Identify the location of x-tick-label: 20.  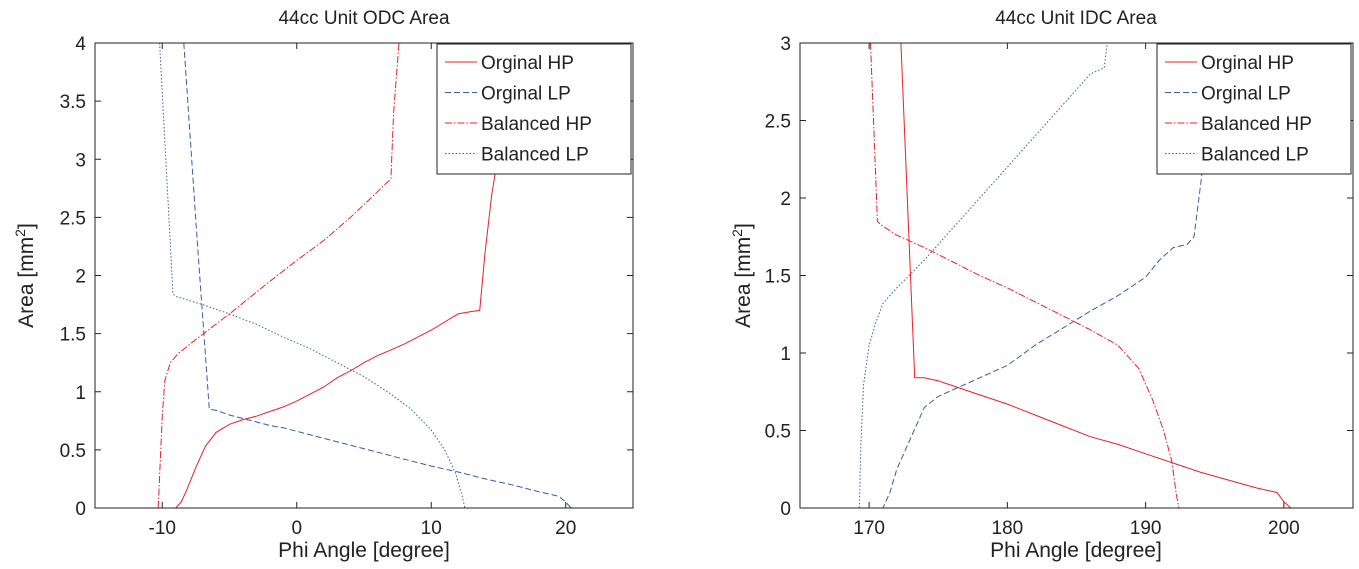
(565, 528).